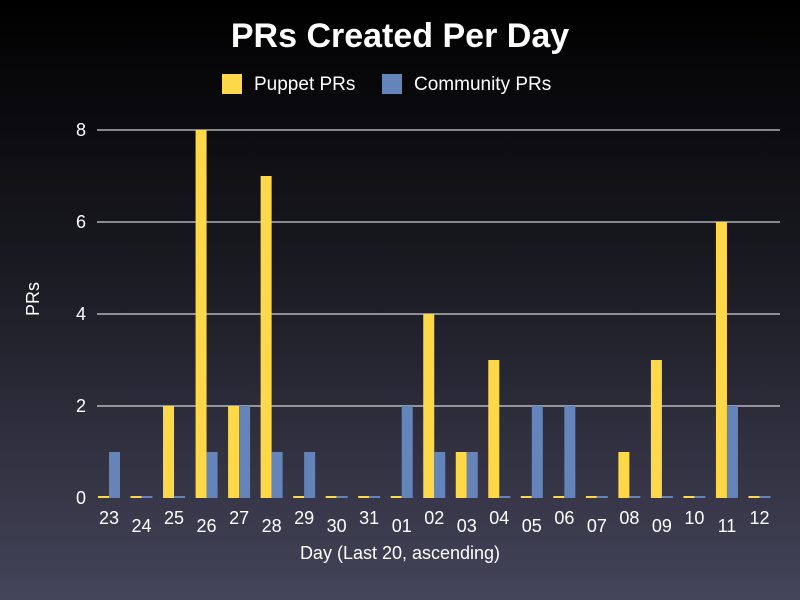 This screenshot has height=600, width=800. What do you see at coordinates (759, 518) in the screenshot?
I see `x-tick-label: 12` at bounding box center [759, 518].